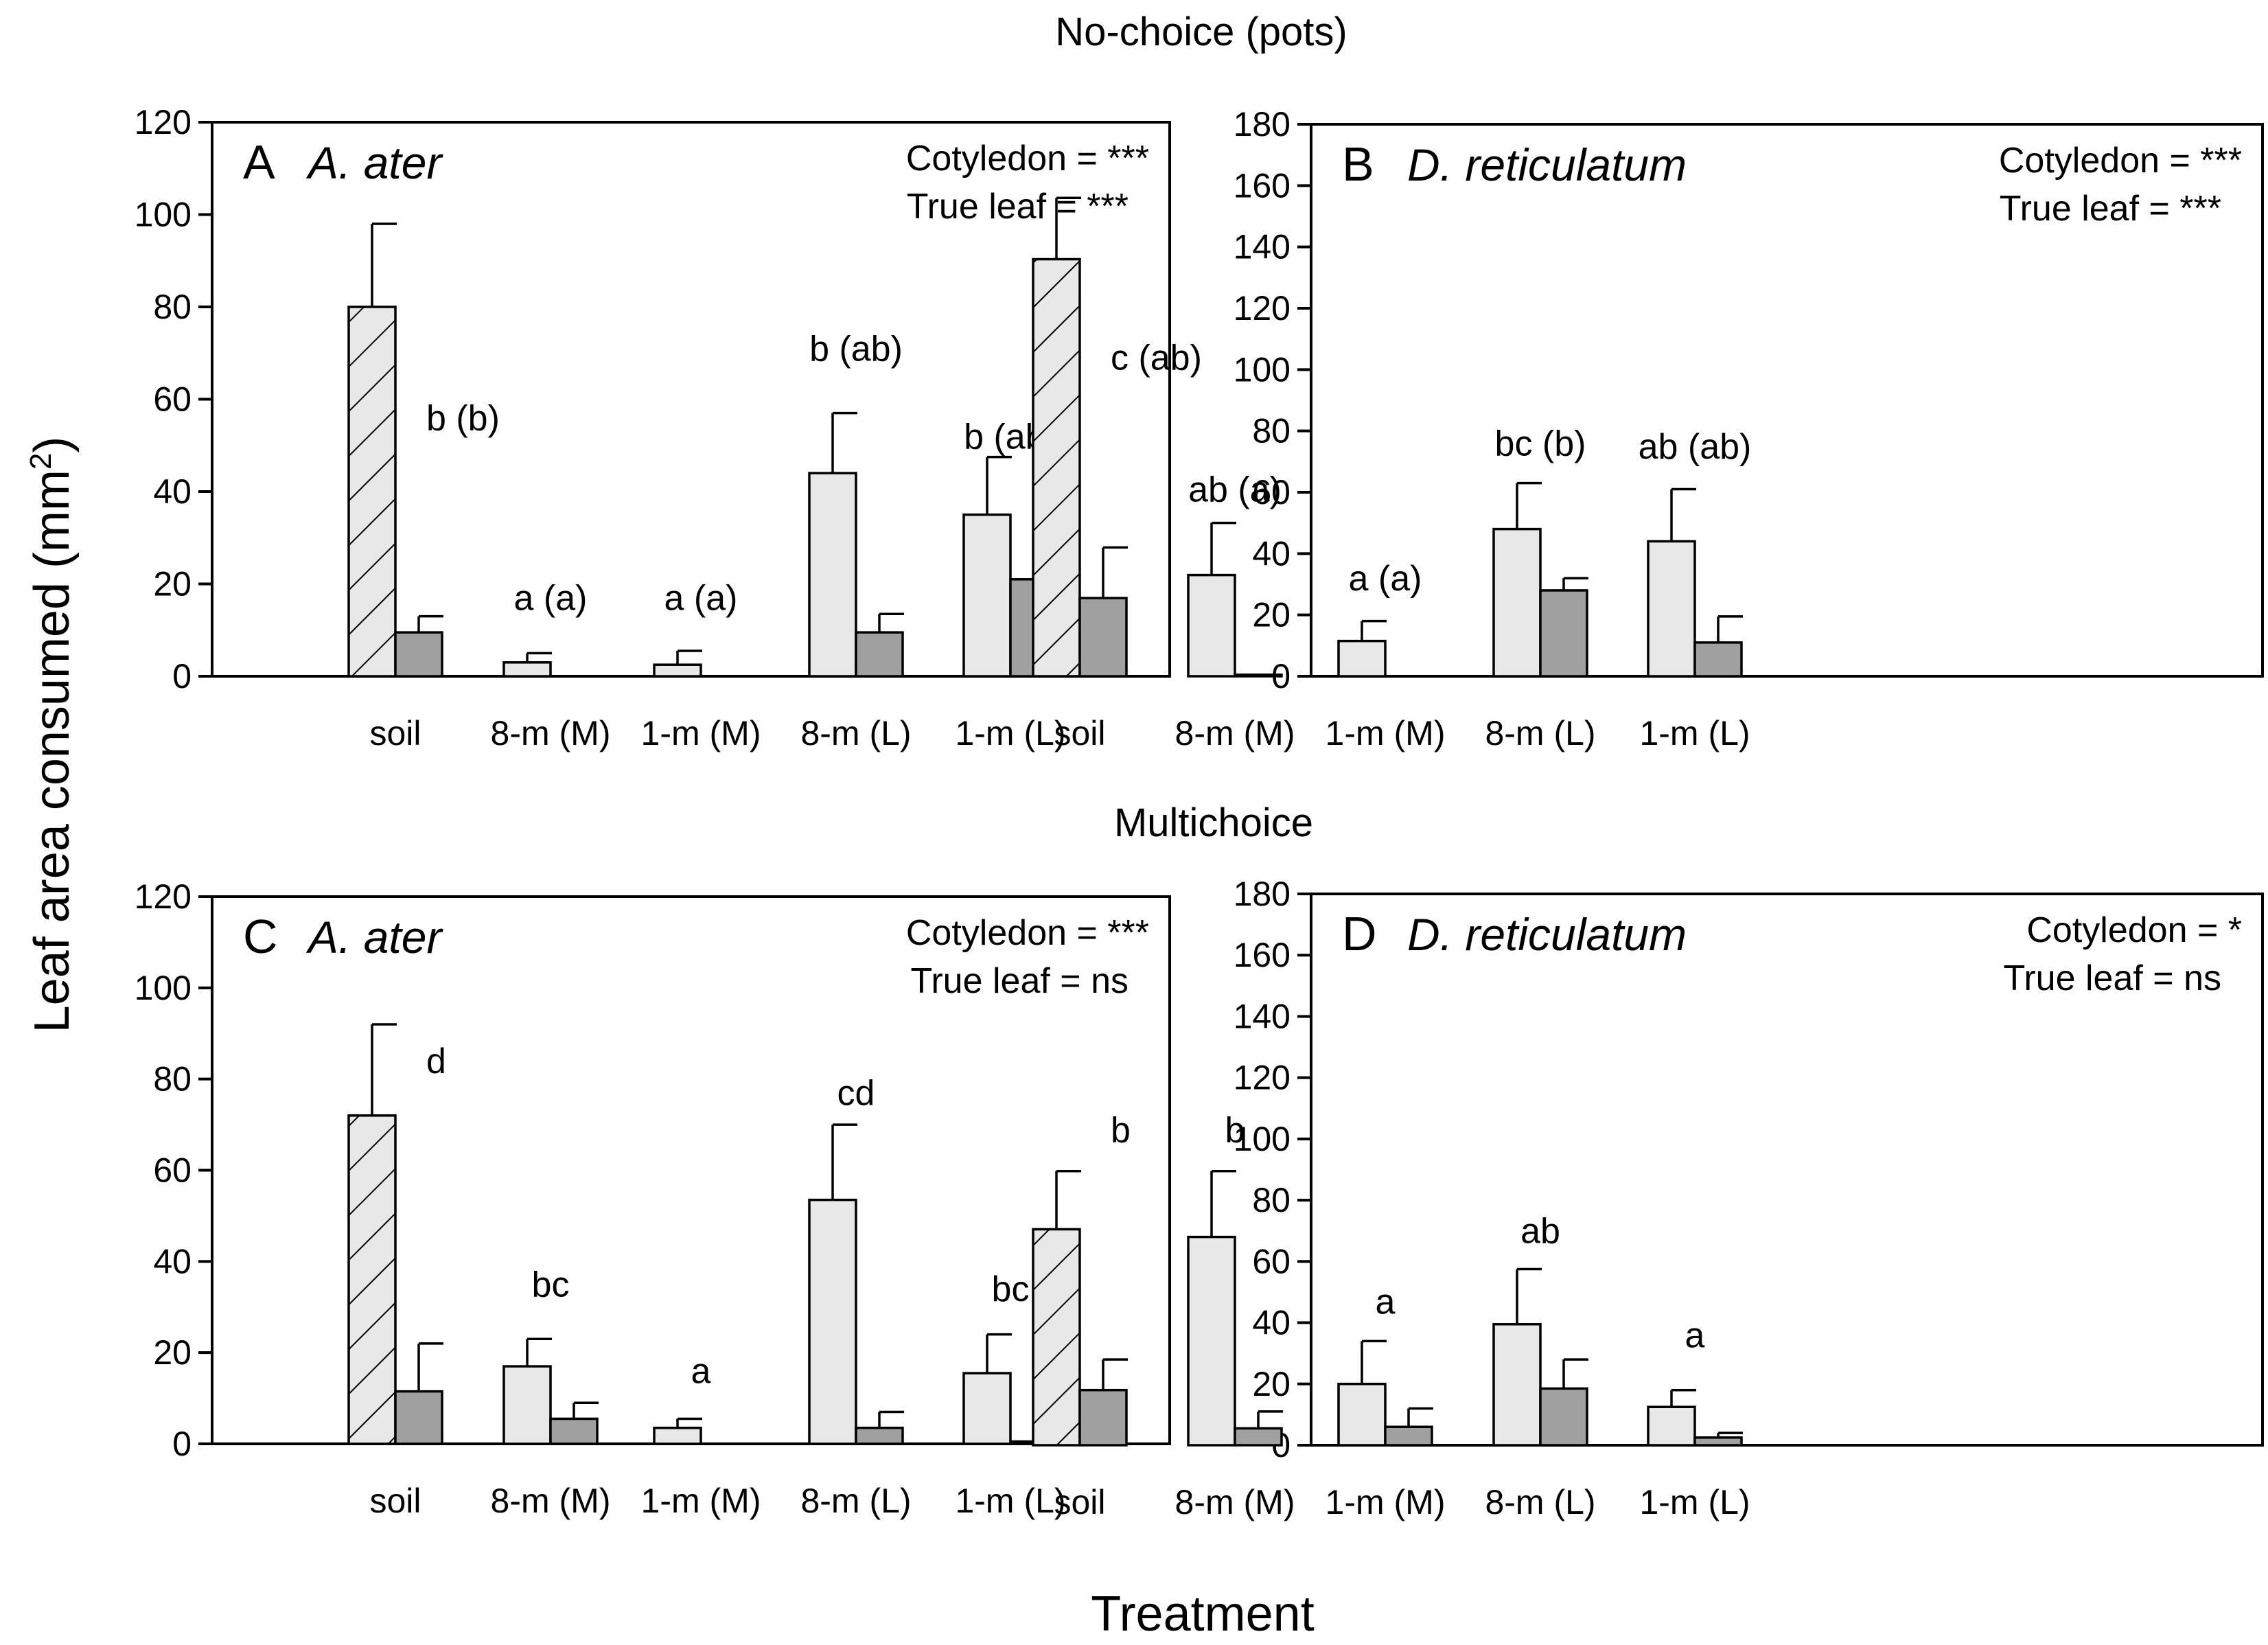  I want to click on panel-d-category-label: 1-m (L), so click(1694, 1502).